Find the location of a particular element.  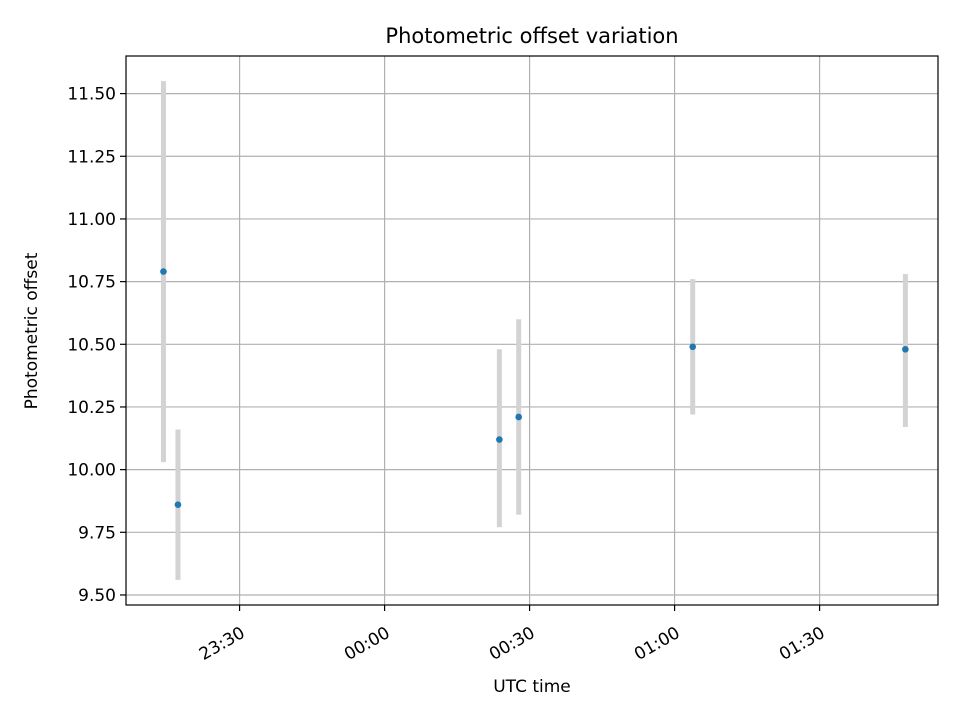

y-tick-label: 11.00 is located at coordinates (91, 220).